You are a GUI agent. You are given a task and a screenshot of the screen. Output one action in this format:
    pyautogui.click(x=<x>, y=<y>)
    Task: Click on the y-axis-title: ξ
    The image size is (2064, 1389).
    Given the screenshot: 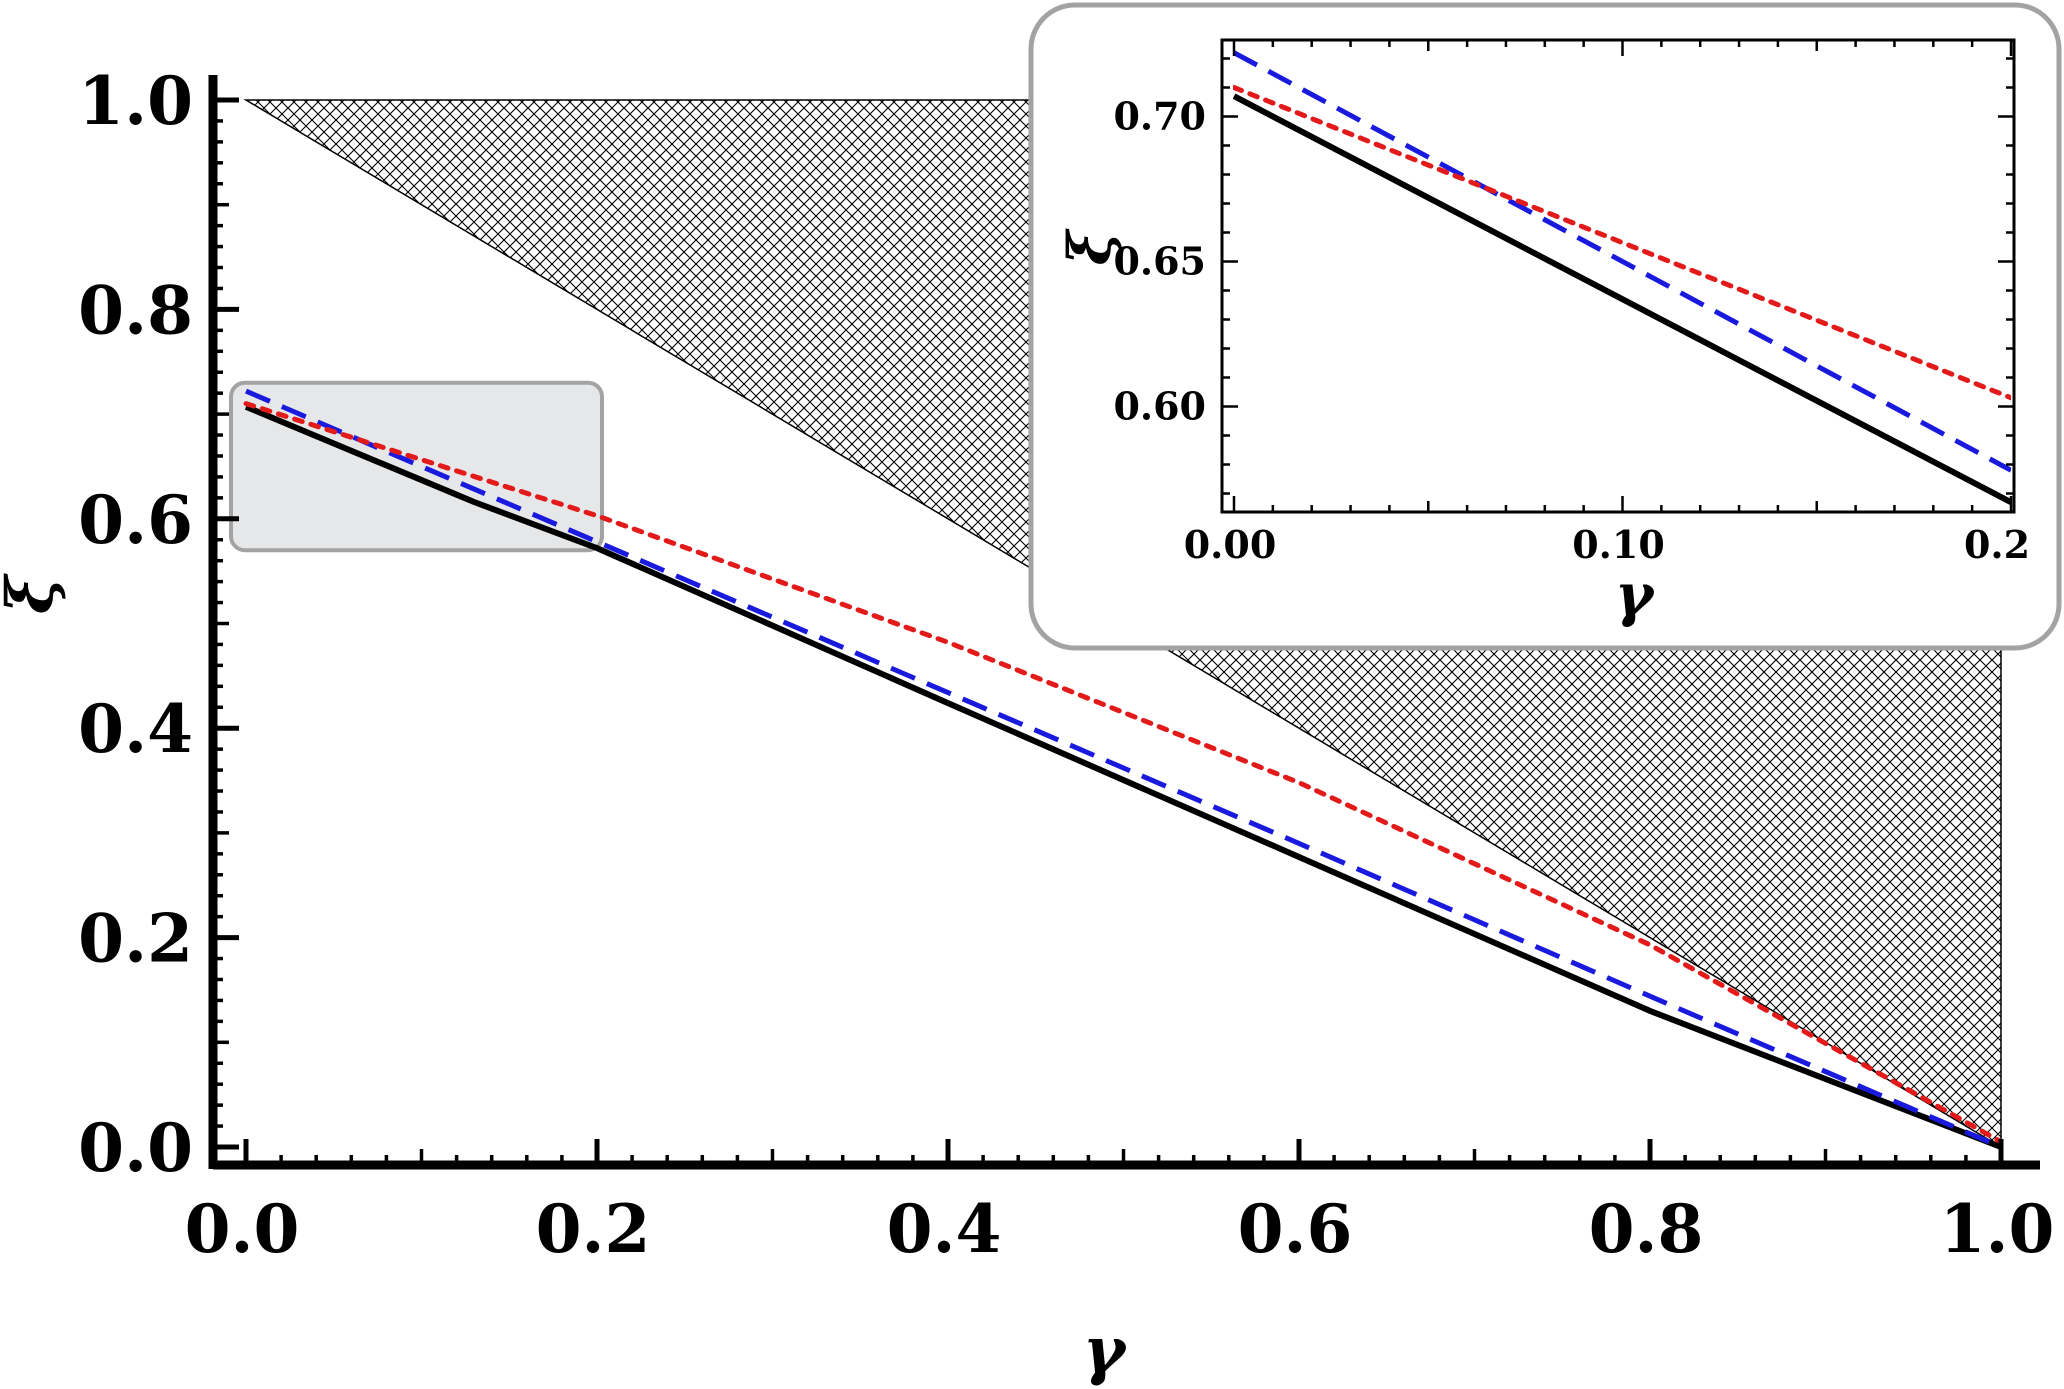 What is the action you would take?
    pyautogui.click(x=34, y=593)
    